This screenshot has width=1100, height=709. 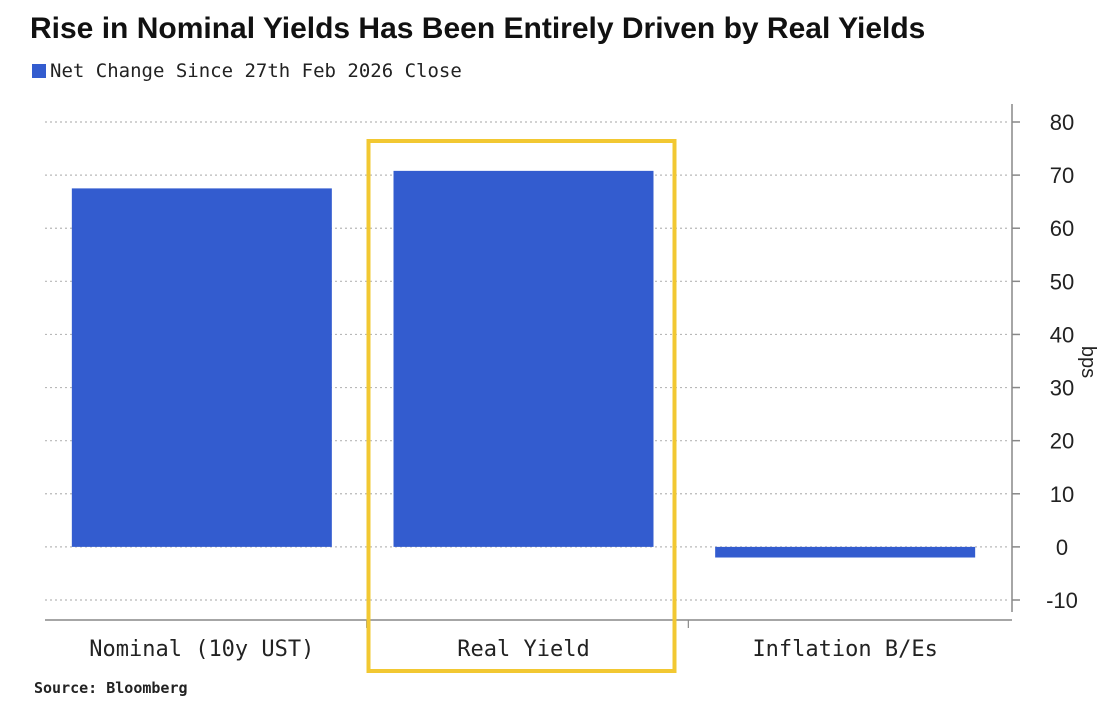 I want to click on x-tick-label: Nominal (10y UST), so click(x=201, y=649).